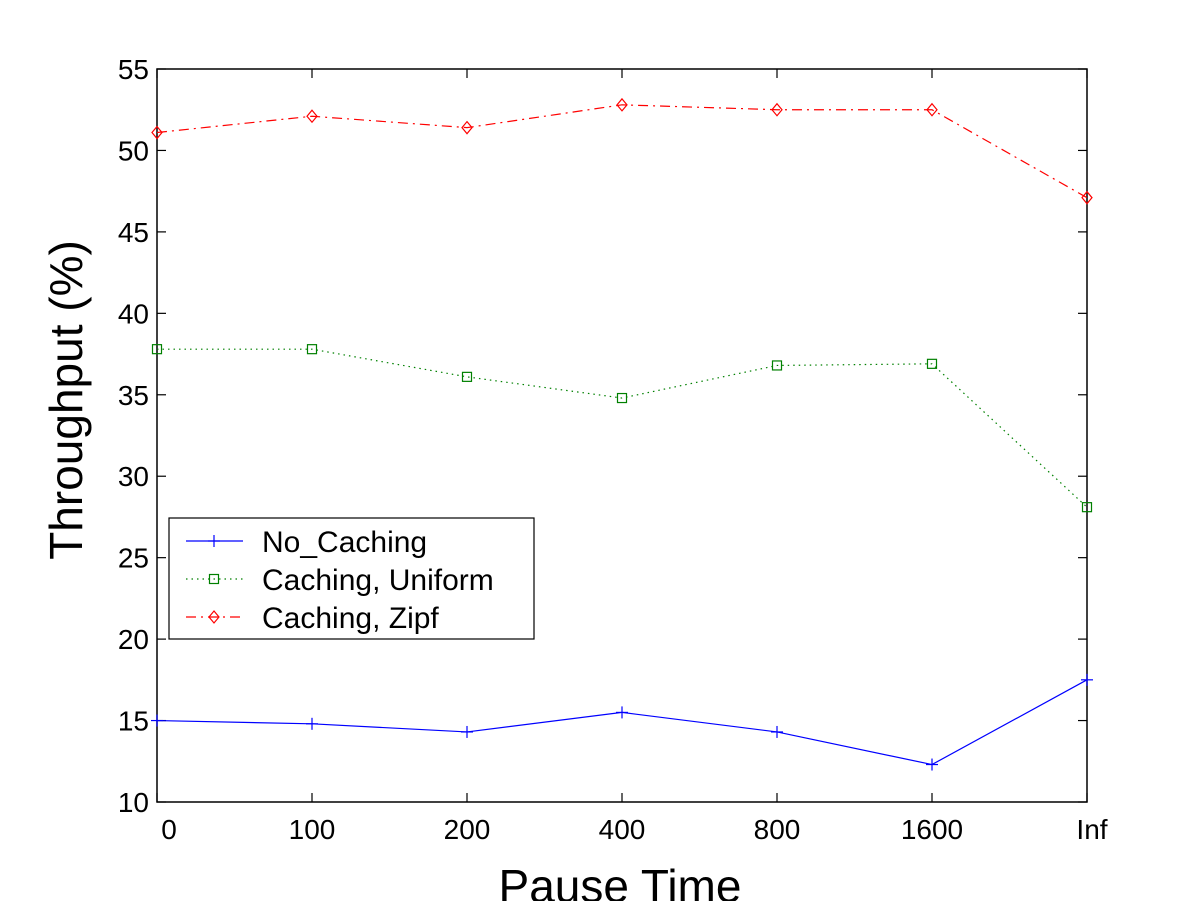  I want to click on x-tick-label: 1600, so click(932, 829).